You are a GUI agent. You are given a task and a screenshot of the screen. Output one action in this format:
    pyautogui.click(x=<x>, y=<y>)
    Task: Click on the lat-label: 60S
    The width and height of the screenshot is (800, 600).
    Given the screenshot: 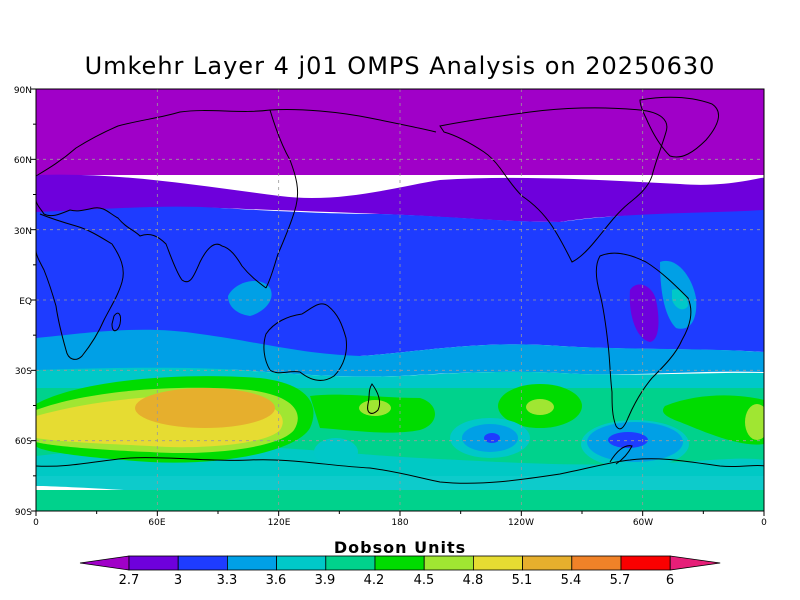 What is the action you would take?
    pyautogui.click(x=23, y=442)
    